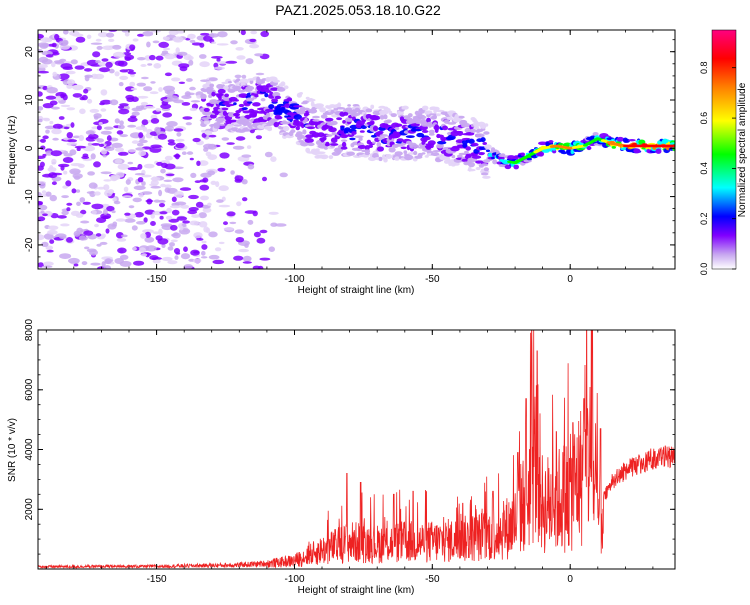 Image resolution: width=750 pixels, height=605 pixels. I want to click on heatmap-ridge-cell, so click(673, 146).